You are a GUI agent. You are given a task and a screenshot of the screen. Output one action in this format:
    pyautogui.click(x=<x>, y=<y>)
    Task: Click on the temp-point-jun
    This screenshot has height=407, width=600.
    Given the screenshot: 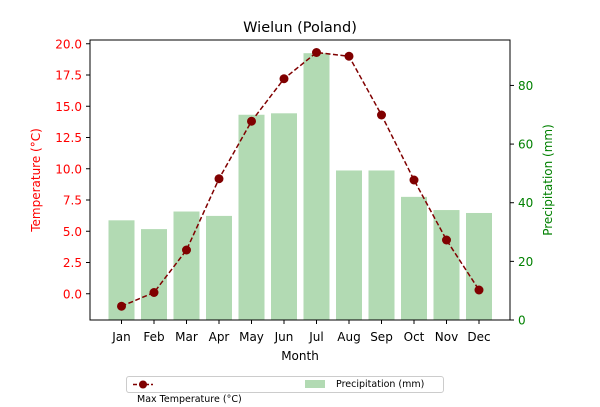 What is the action you would take?
    pyautogui.click(x=284, y=79)
    